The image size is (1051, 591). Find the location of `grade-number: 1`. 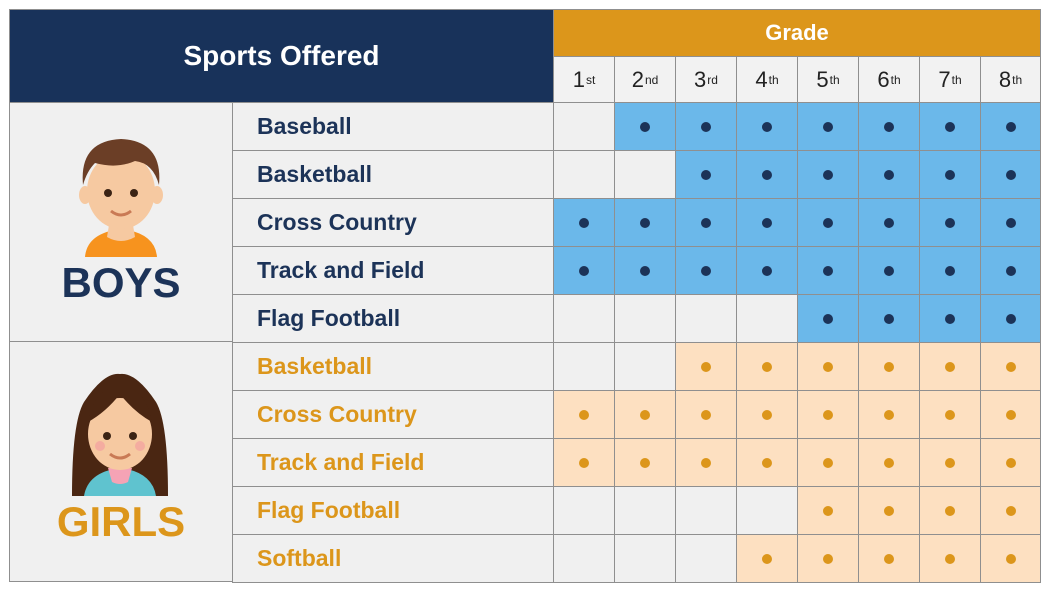

grade-number: 1 is located at coordinates (578, 79).